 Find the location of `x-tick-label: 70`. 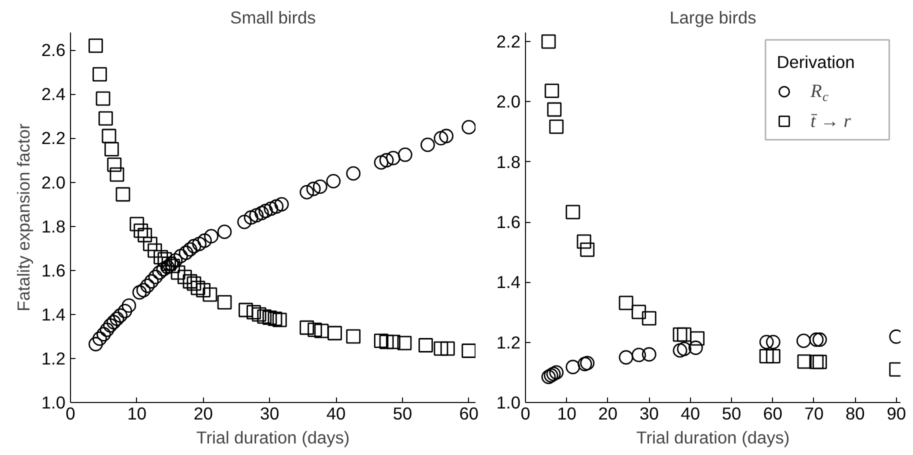

x-tick-label: 70 is located at coordinates (814, 414).